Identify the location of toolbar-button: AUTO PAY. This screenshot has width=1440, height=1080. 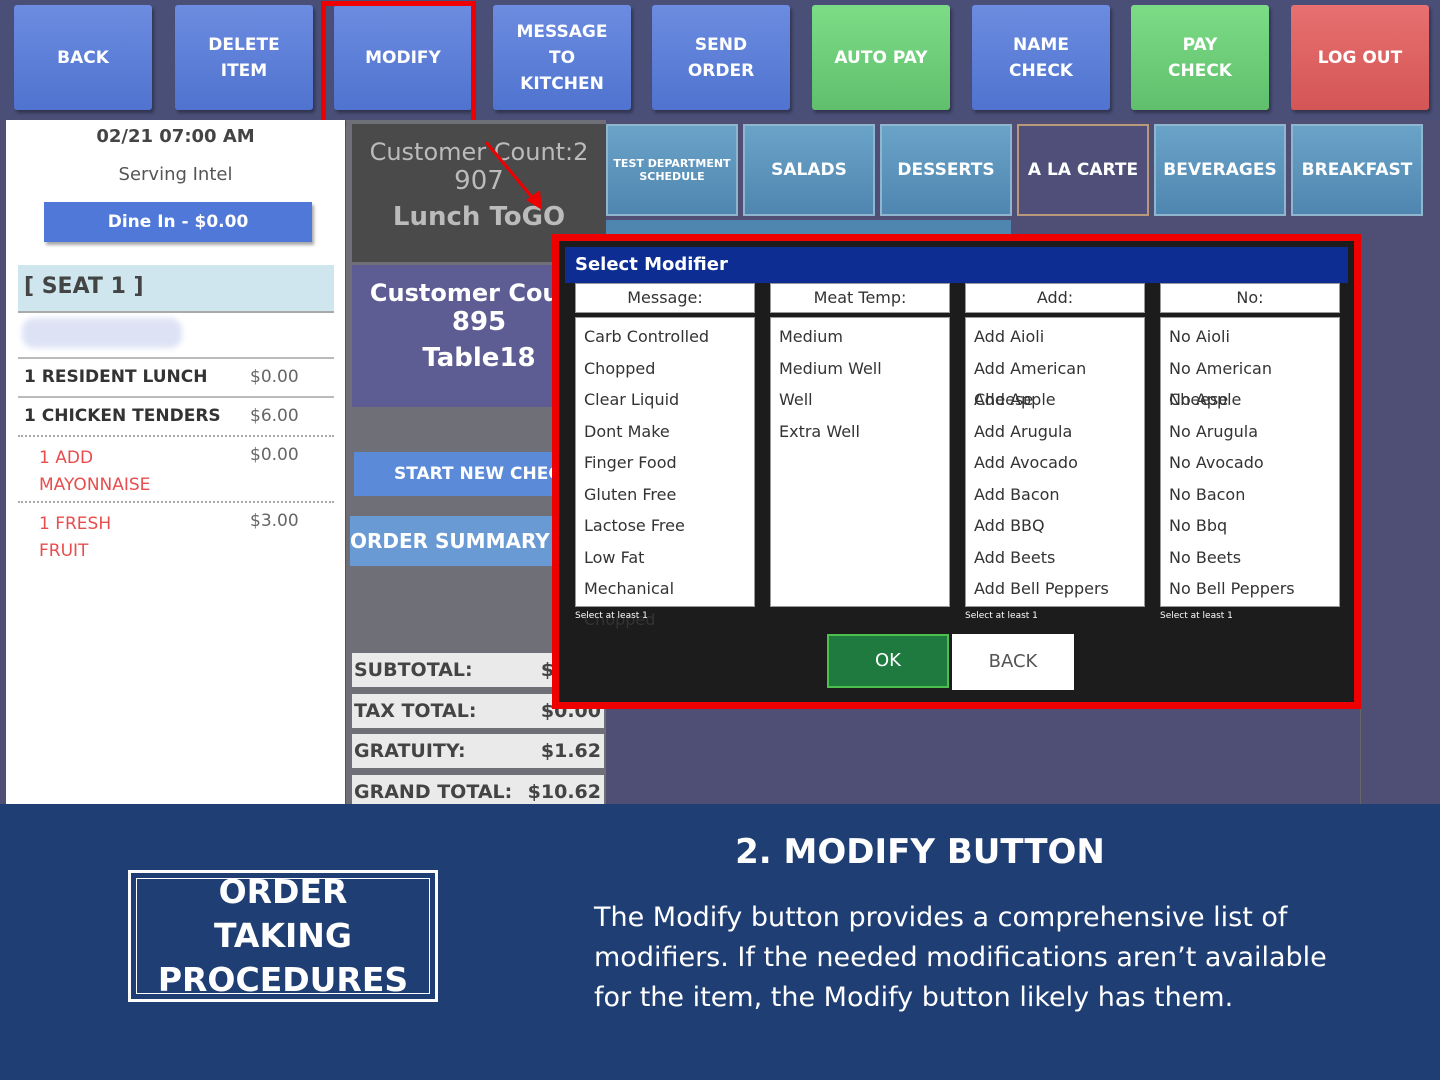
(881, 57).